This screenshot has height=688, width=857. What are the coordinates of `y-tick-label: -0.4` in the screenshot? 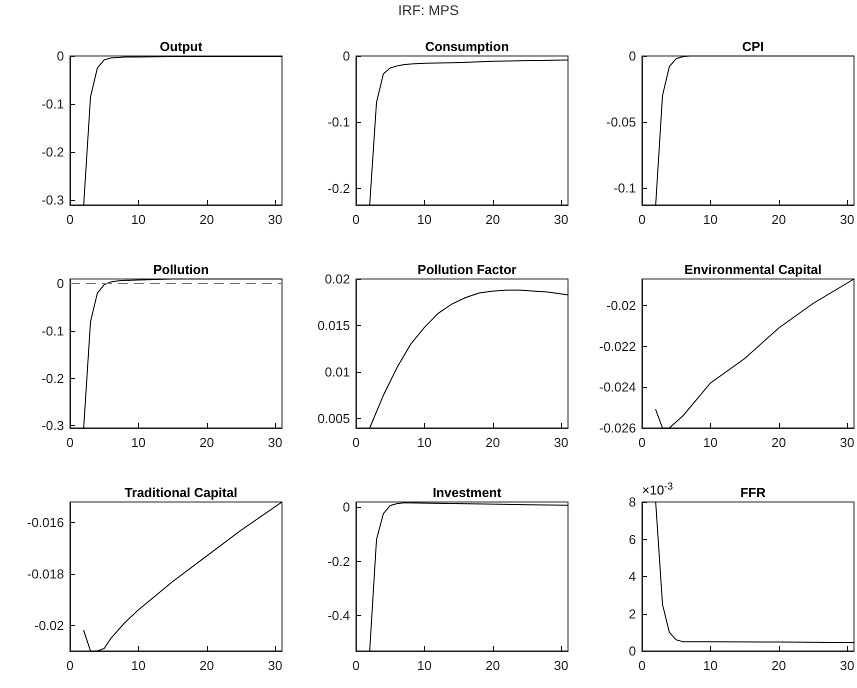 It's located at (339, 616).